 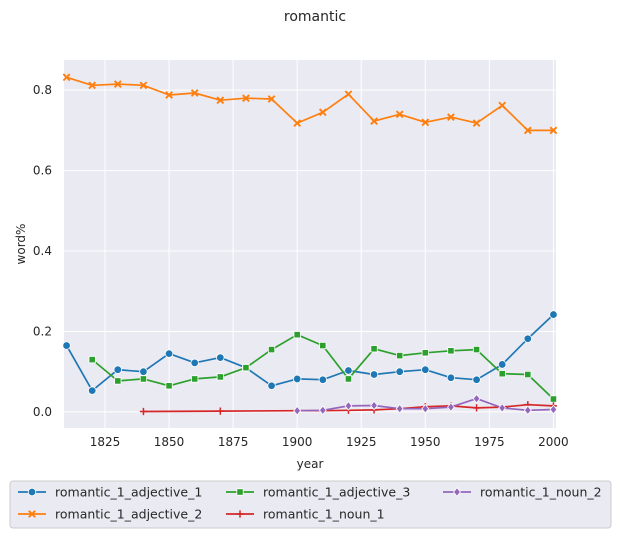 I want to click on x-tick-label: 1950, so click(x=425, y=442).